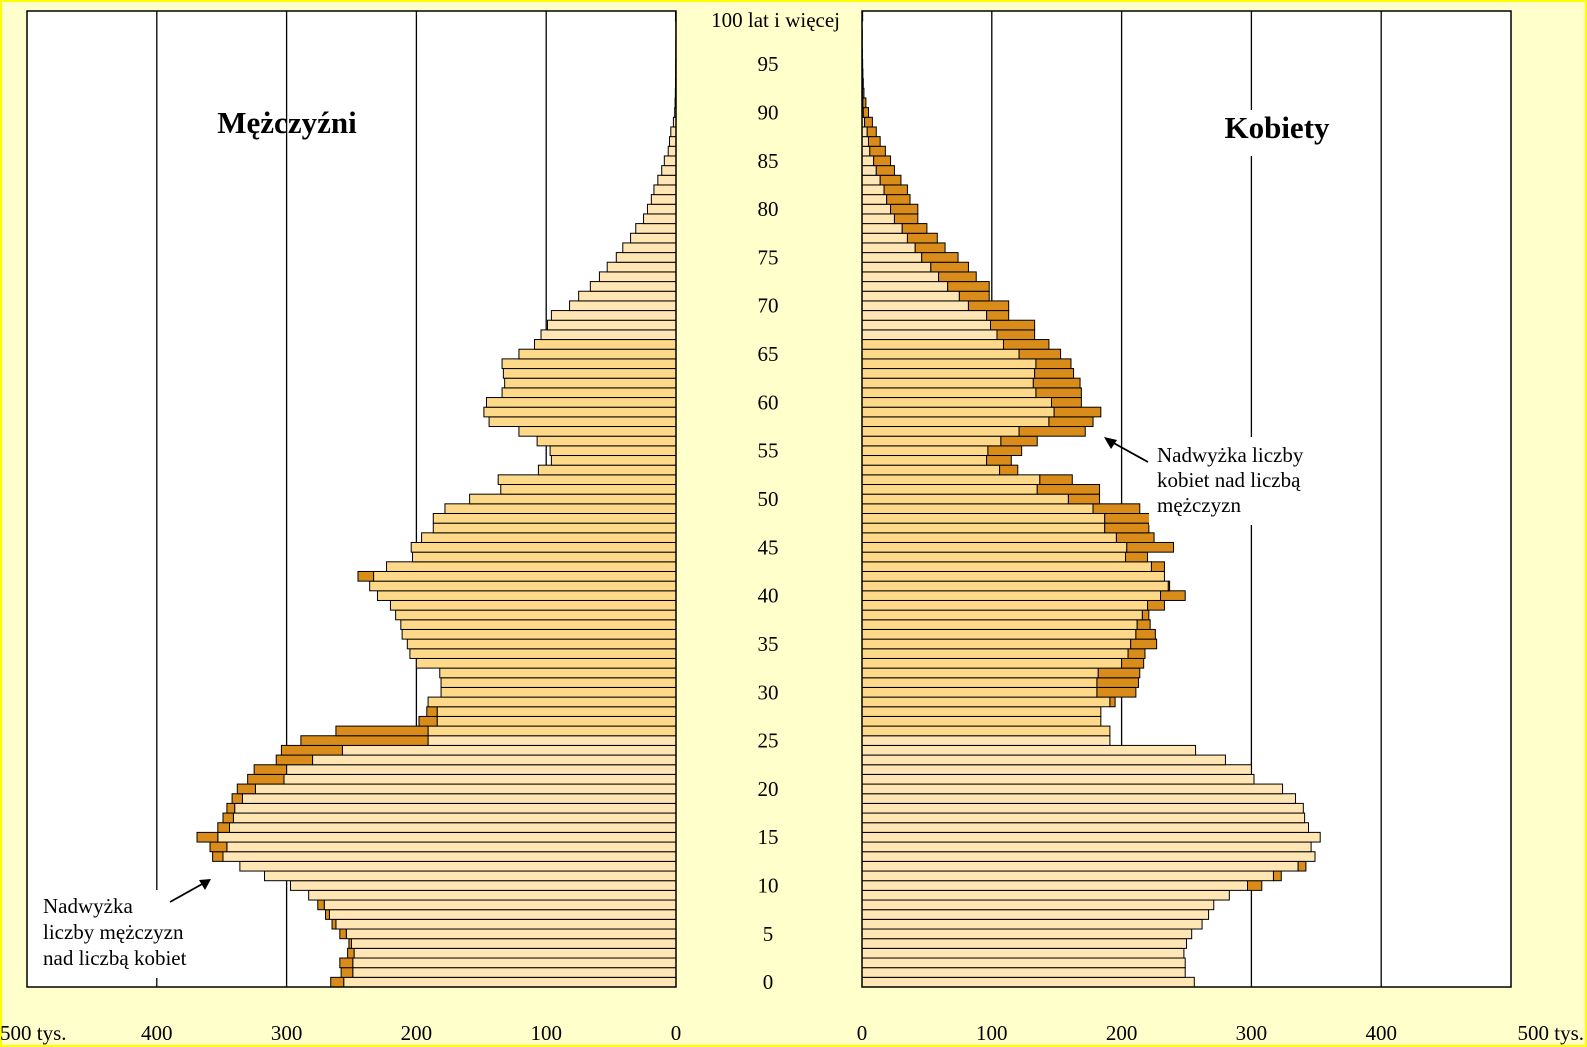 The height and width of the screenshot is (1047, 1587). What do you see at coordinates (768, 209) in the screenshot?
I see `age-tick-label: 80` at bounding box center [768, 209].